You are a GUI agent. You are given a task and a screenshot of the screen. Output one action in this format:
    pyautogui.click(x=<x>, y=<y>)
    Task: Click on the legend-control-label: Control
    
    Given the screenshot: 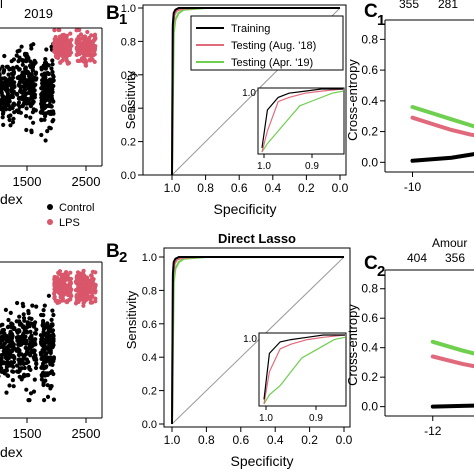 What is the action you would take?
    pyautogui.click(x=76, y=208)
    